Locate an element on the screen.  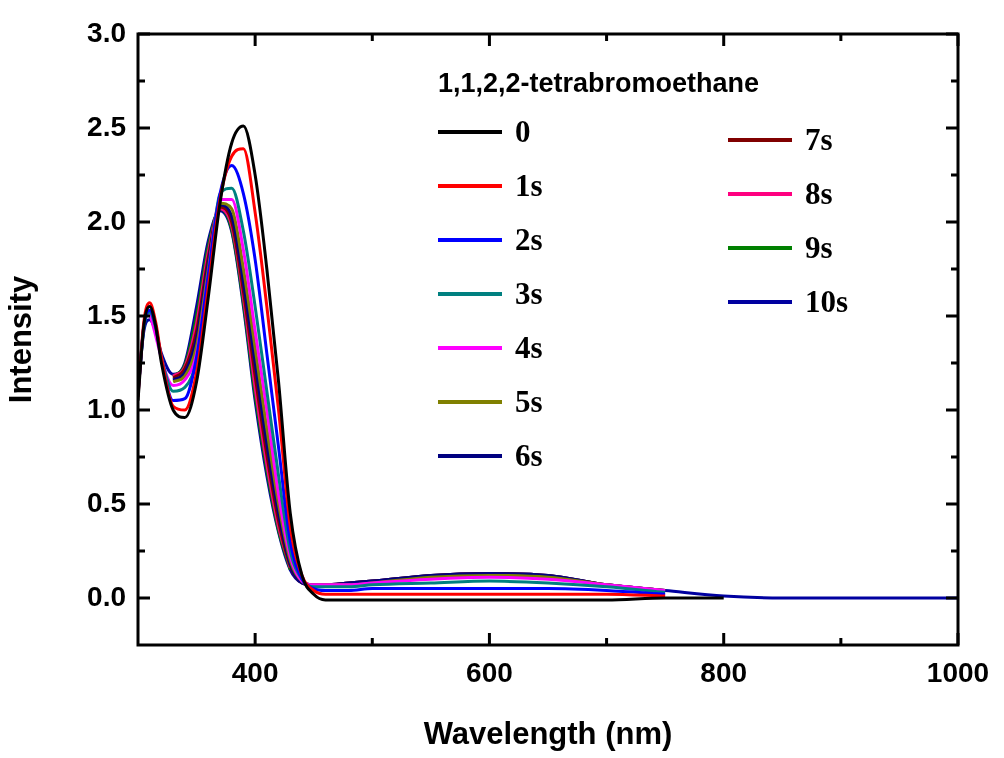
legend-label: 1s is located at coordinates (529, 186).